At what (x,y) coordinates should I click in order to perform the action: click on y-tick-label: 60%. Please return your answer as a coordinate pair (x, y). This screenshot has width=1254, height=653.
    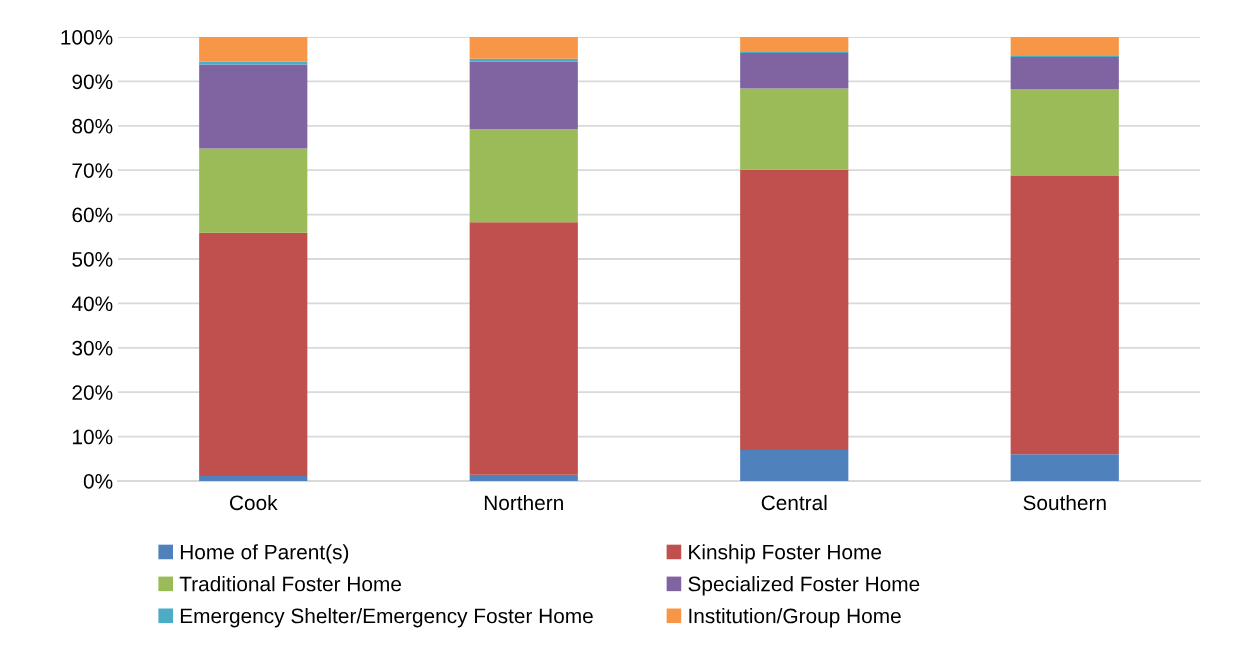
    Looking at the image, I should click on (92, 215).